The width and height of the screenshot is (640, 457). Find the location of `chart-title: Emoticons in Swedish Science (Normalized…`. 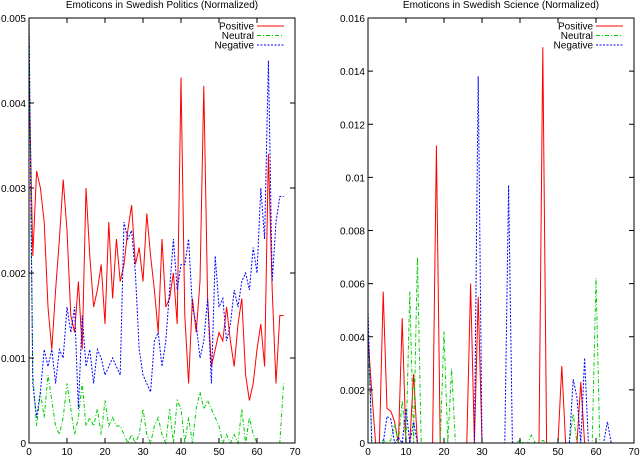

chart-title: Emoticons in Swedish Science (Normalized… is located at coordinates (501, 5).